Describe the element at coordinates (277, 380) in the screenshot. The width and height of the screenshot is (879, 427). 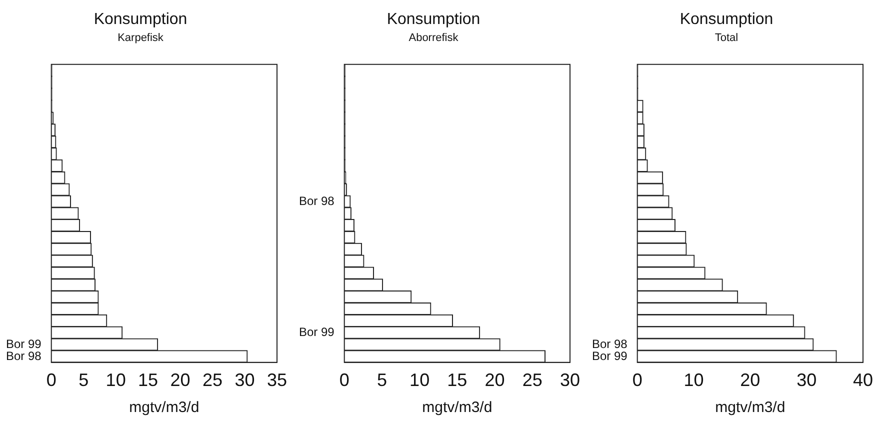
I see `x-tick-label: 35` at that location.